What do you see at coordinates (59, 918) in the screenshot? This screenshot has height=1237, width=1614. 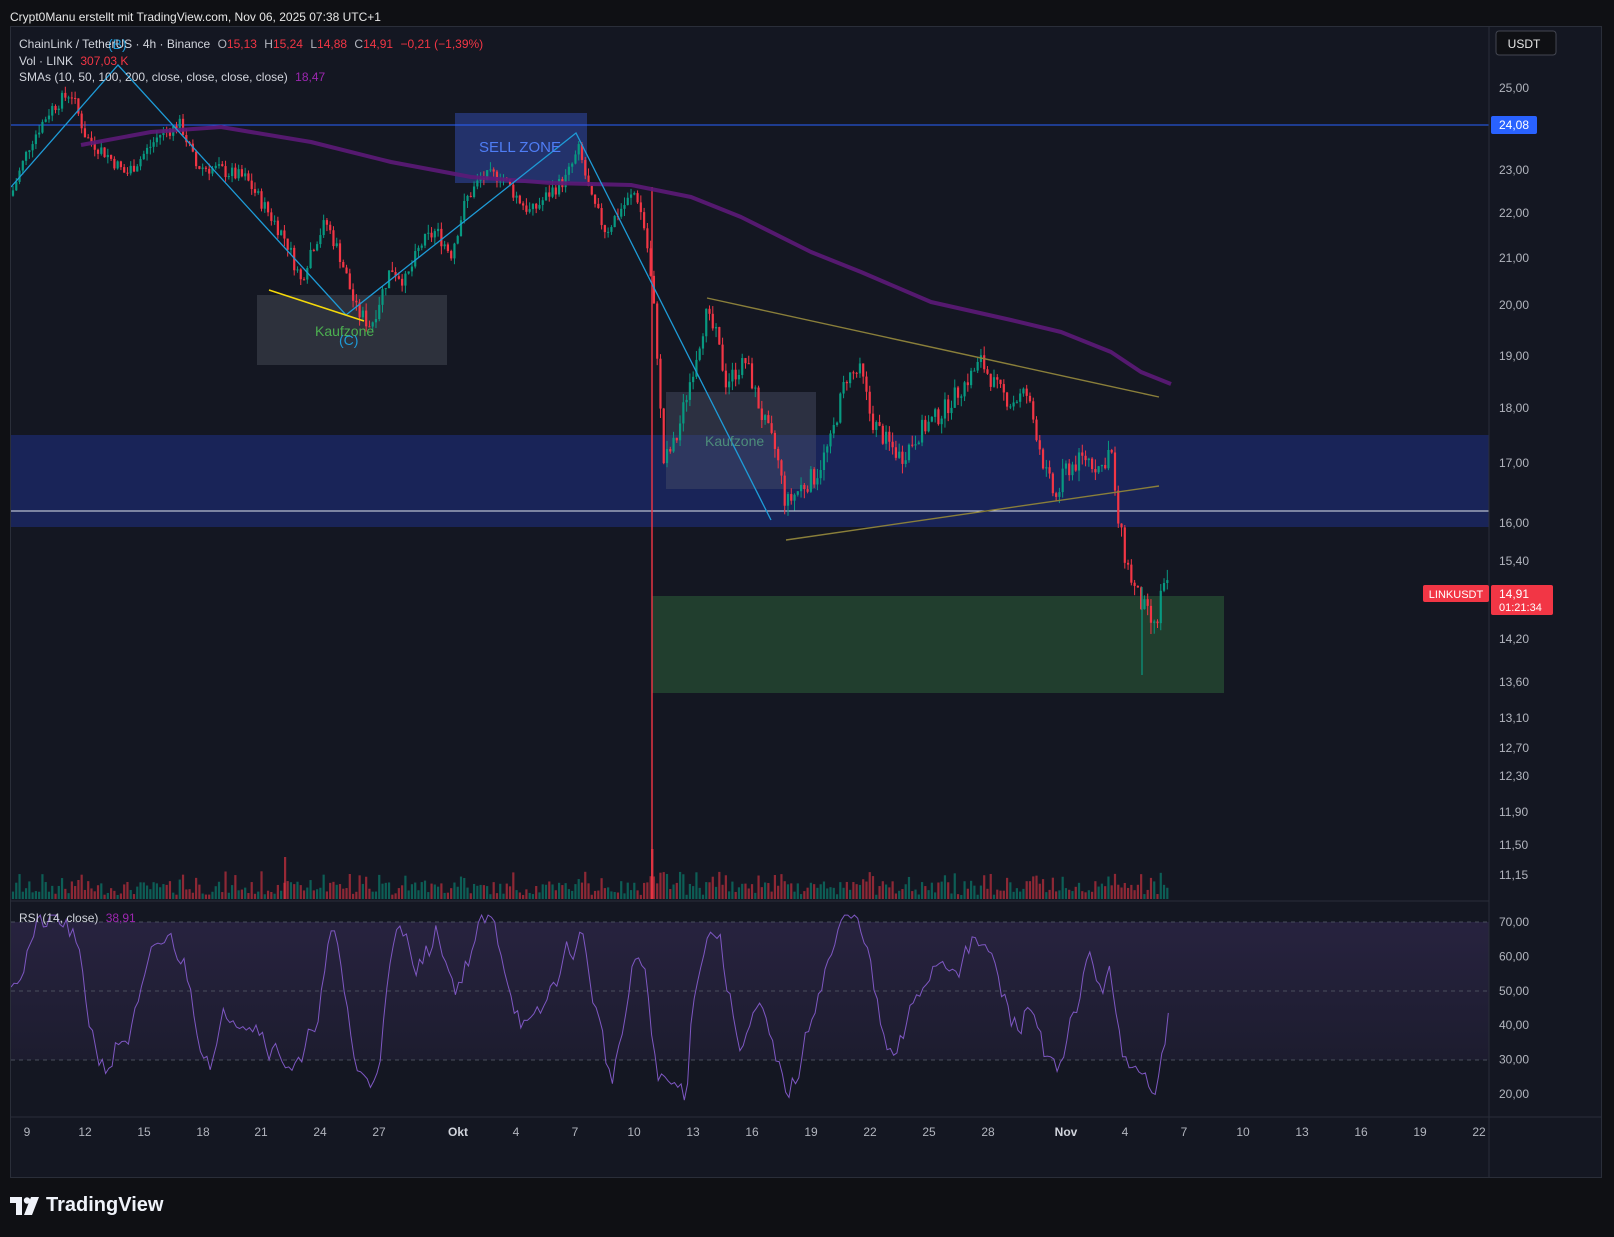 I see `rsi-label: RSI (14, close)` at bounding box center [59, 918].